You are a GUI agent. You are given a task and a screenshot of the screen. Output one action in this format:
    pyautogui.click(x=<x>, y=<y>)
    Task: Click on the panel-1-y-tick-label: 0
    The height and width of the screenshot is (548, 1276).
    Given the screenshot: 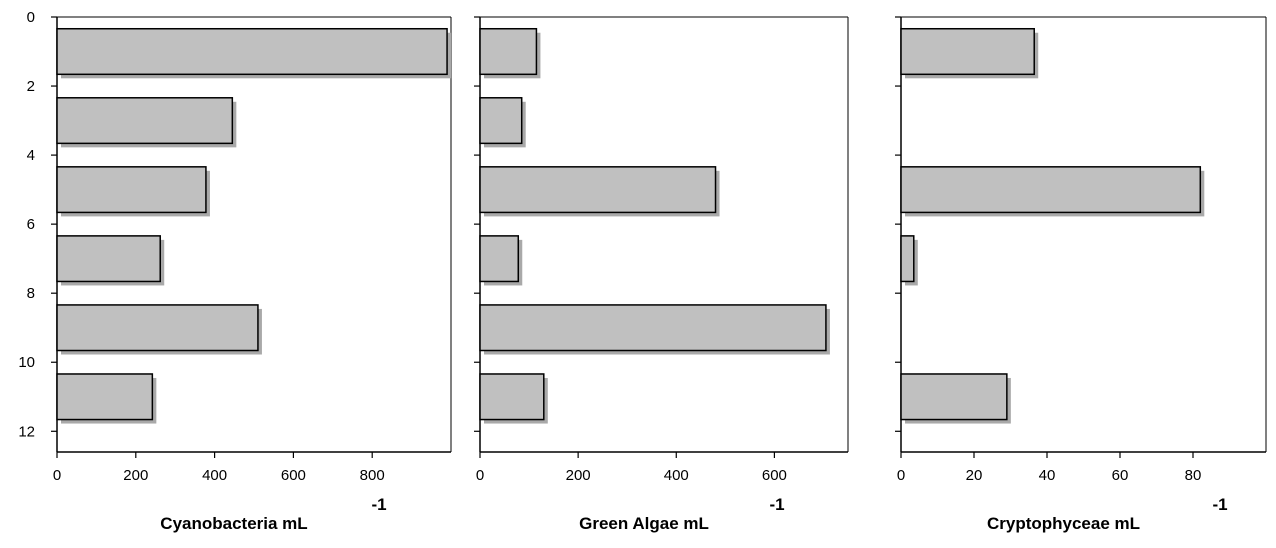 What is the action you would take?
    pyautogui.click(x=31, y=17)
    